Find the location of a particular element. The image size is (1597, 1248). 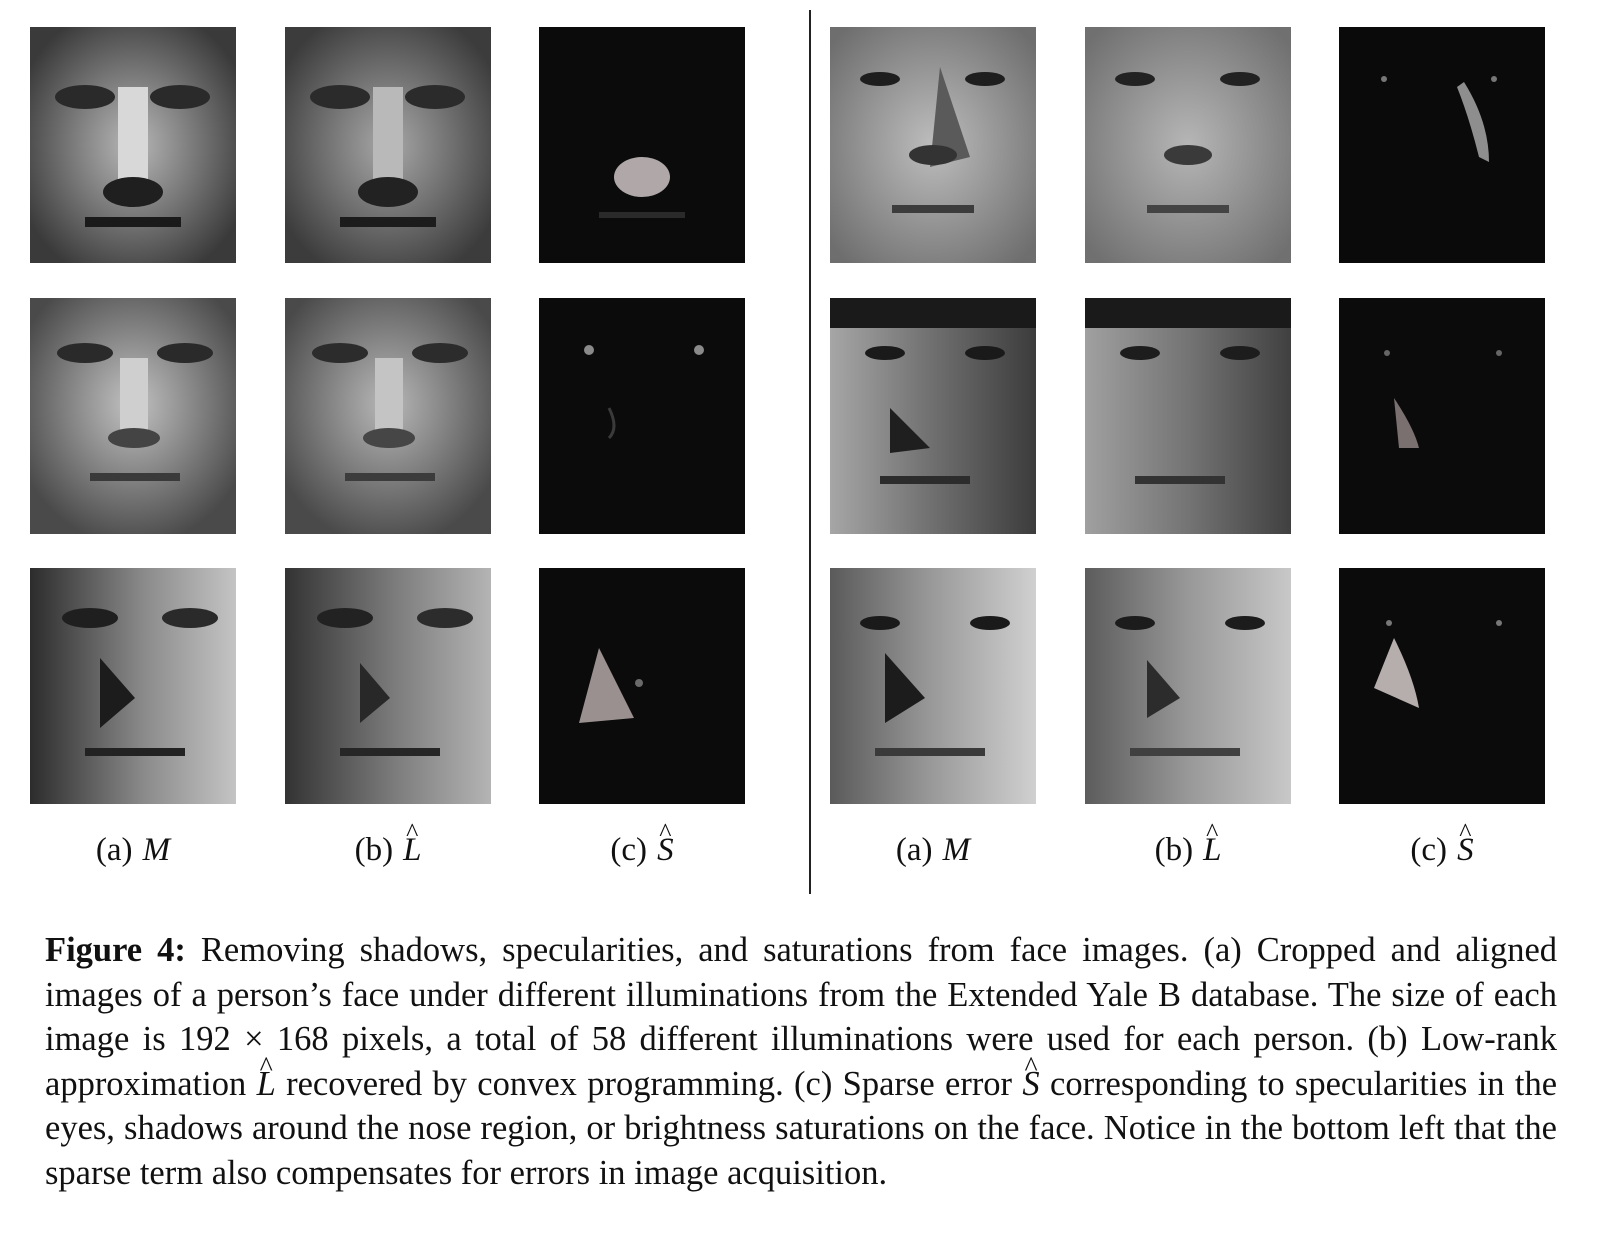

face-image-right-row2-S is located at coordinates (1442, 416).